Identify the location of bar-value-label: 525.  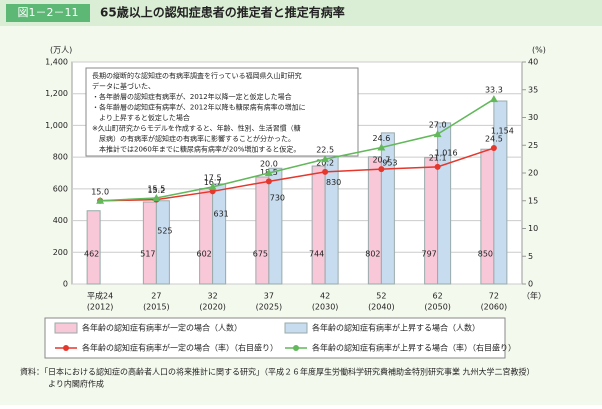
(164, 230).